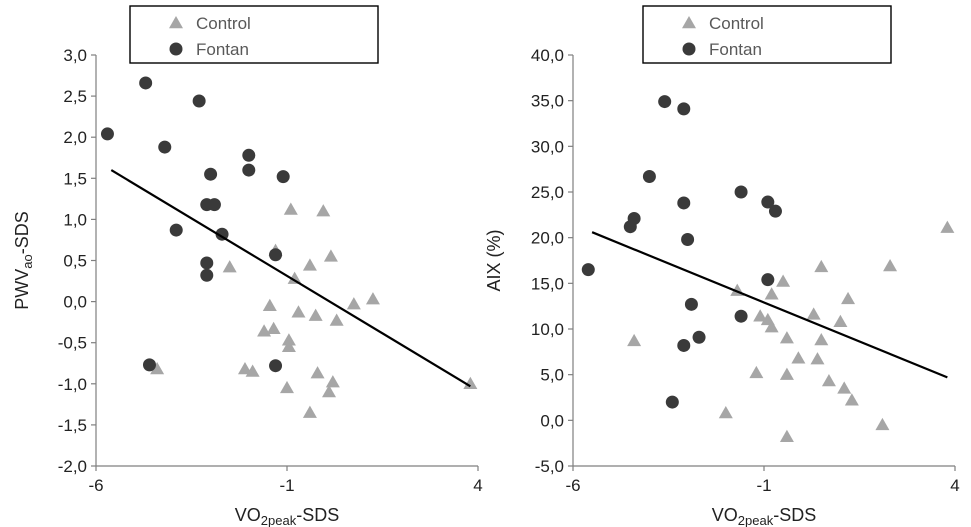 The width and height of the screenshot is (971, 527). I want to click on y-tick-label: -5,0, so click(549, 466).